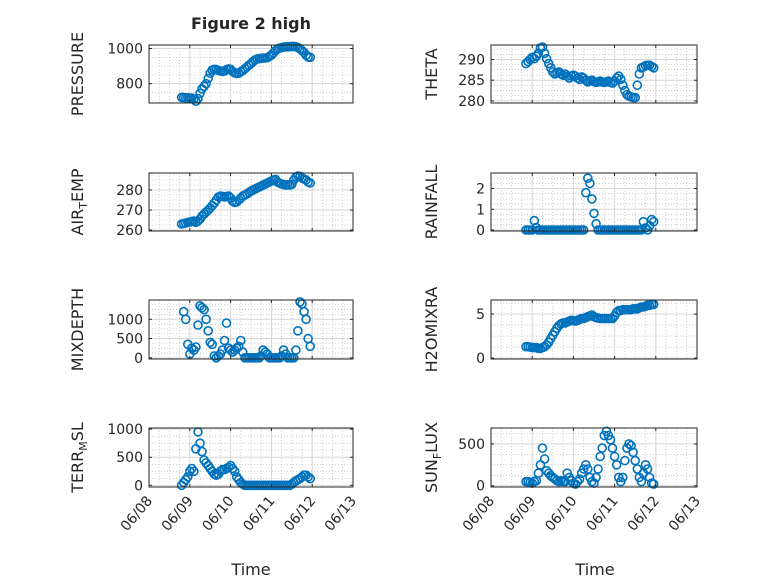  I want to click on subplot-5: 0 500 1000 MIXDEPTH, so click(211, 329).